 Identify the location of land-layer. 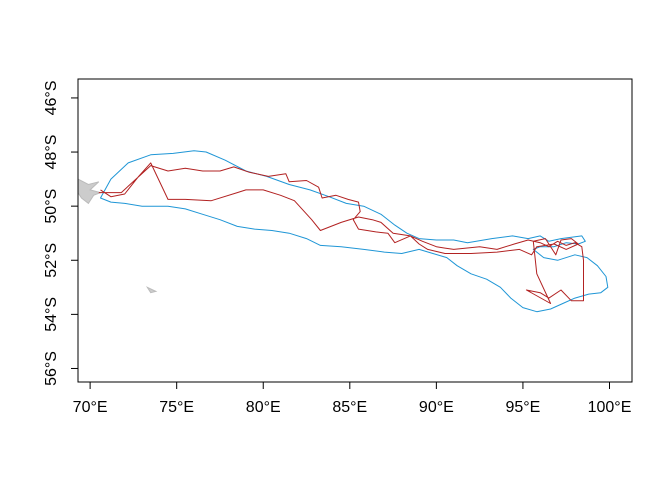
(117, 236).